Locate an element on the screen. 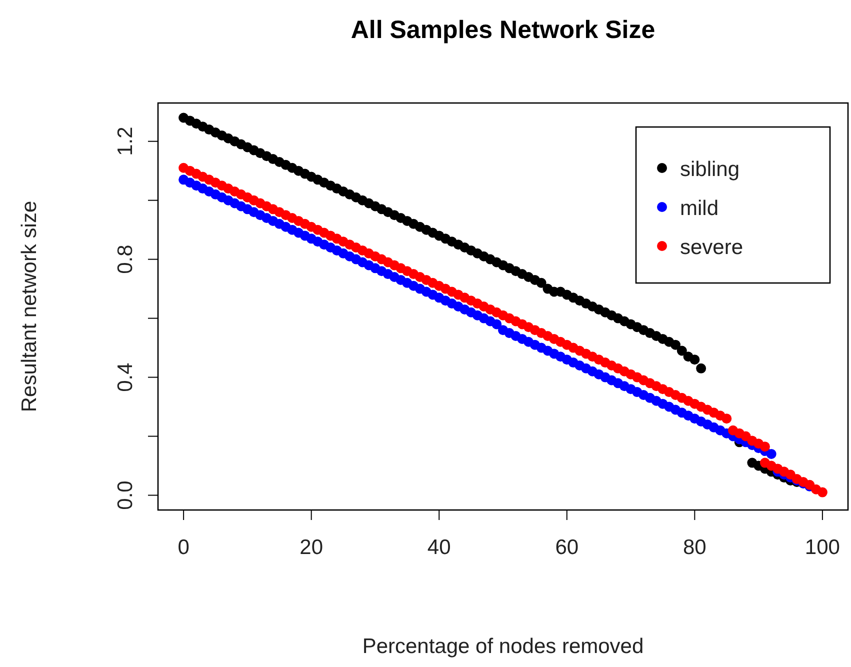 This screenshot has width=851, height=667. y-tick-label: 0.8 is located at coordinates (125, 259).